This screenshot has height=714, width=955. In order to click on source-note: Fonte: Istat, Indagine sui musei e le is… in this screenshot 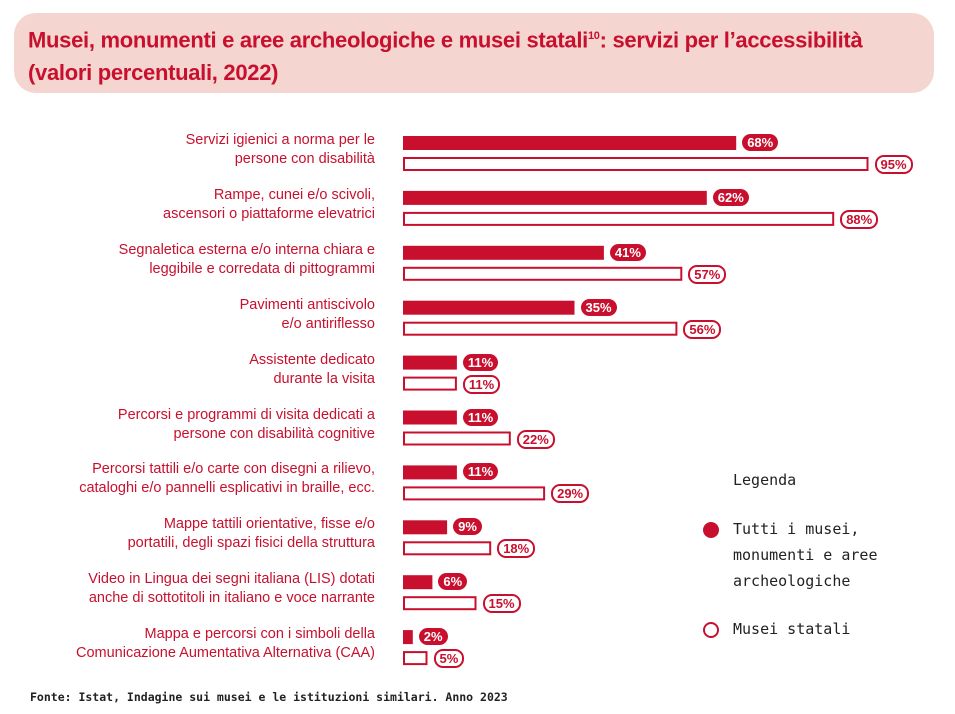, I will do `click(269, 697)`.